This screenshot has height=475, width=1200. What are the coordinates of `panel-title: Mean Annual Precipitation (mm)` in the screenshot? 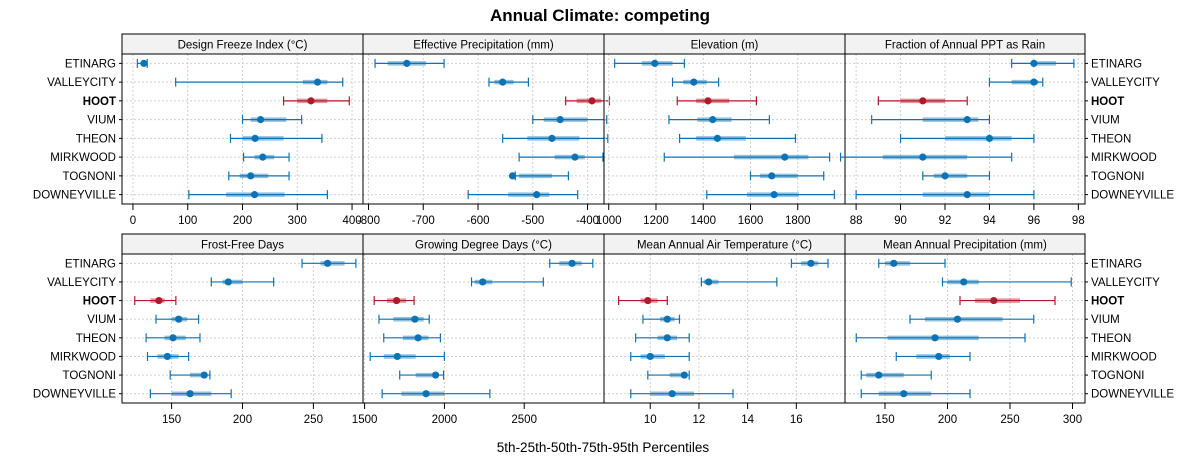 It's located at (965, 246).